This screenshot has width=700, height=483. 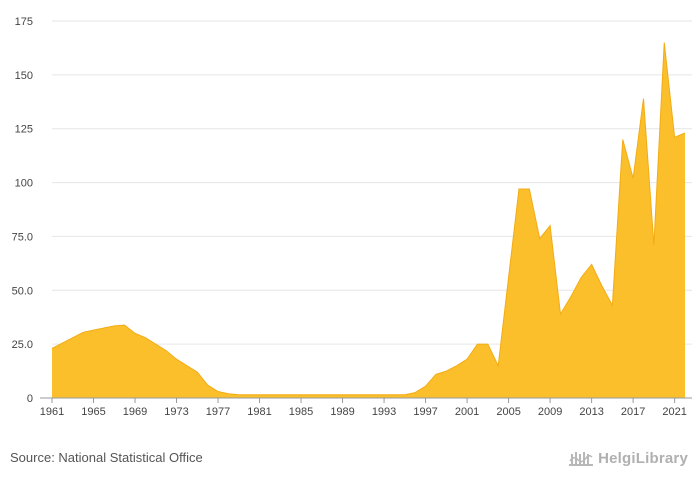 What do you see at coordinates (24, 76) in the screenshot?
I see `y-tick-label: 150` at bounding box center [24, 76].